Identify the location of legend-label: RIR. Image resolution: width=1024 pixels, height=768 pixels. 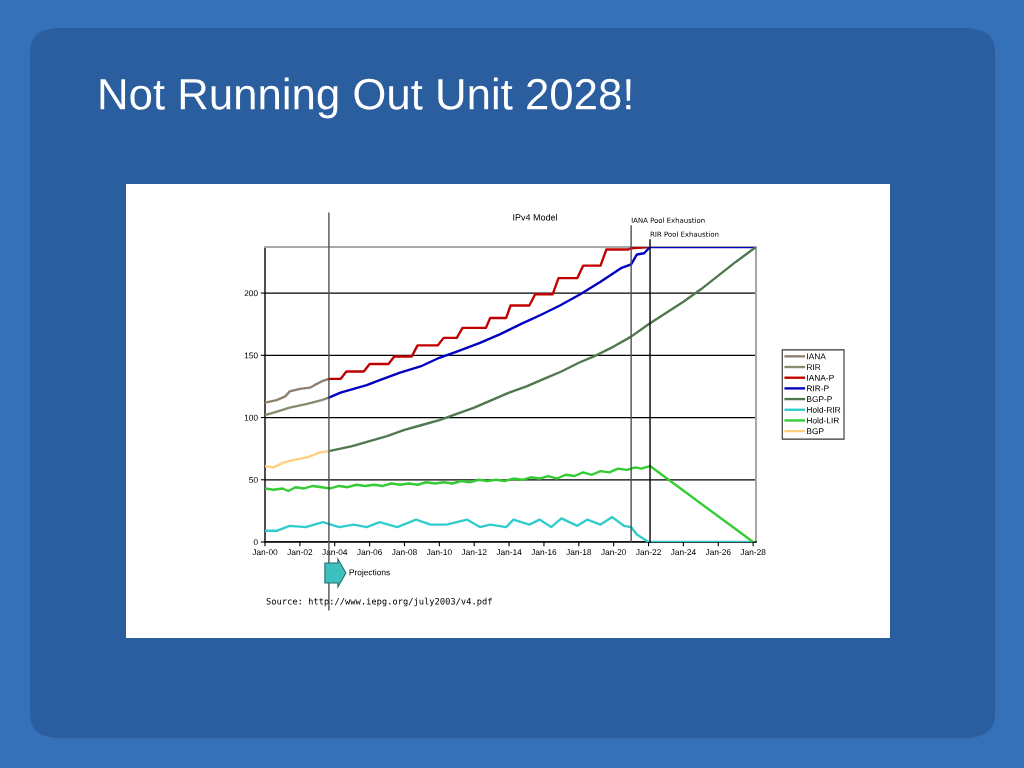
(814, 367).